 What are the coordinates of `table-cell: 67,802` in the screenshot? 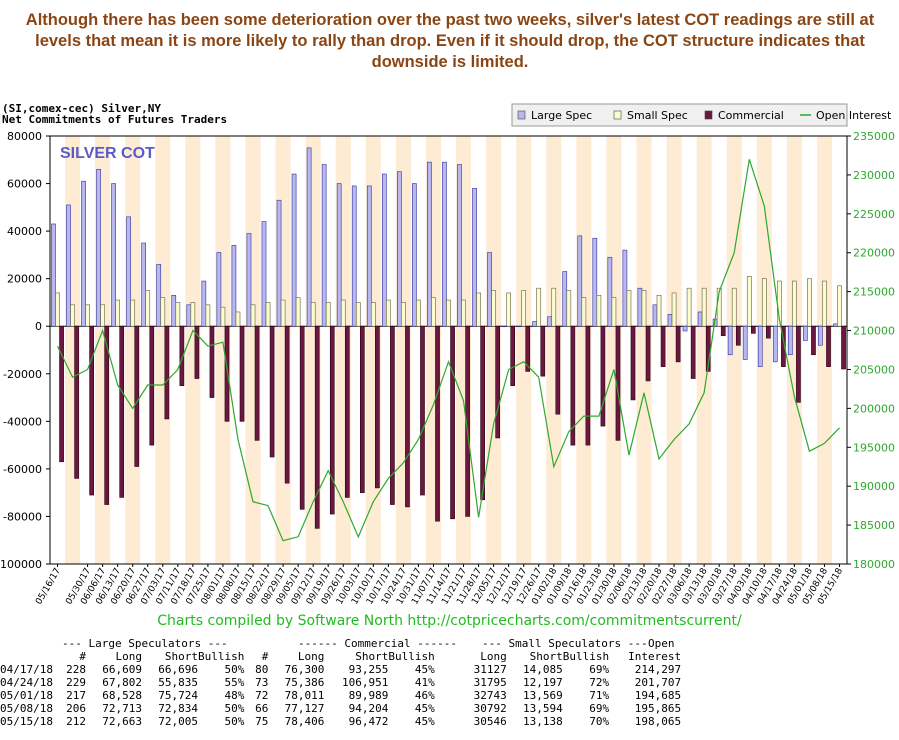 It's located at (122, 682).